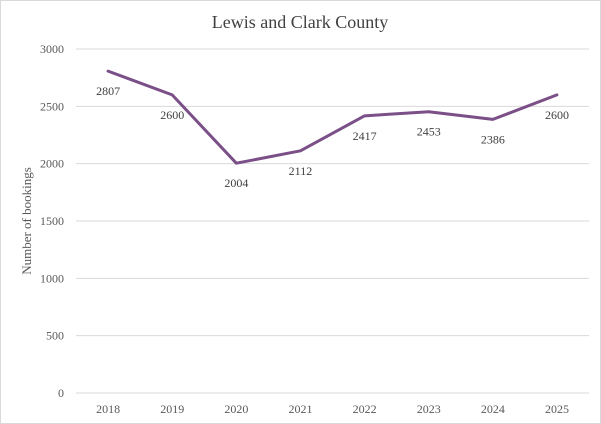 Image resolution: width=601 pixels, height=424 pixels. What do you see at coordinates (236, 409) in the screenshot?
I see `x-tick-label: 2020` at bounding box center [236, 409].